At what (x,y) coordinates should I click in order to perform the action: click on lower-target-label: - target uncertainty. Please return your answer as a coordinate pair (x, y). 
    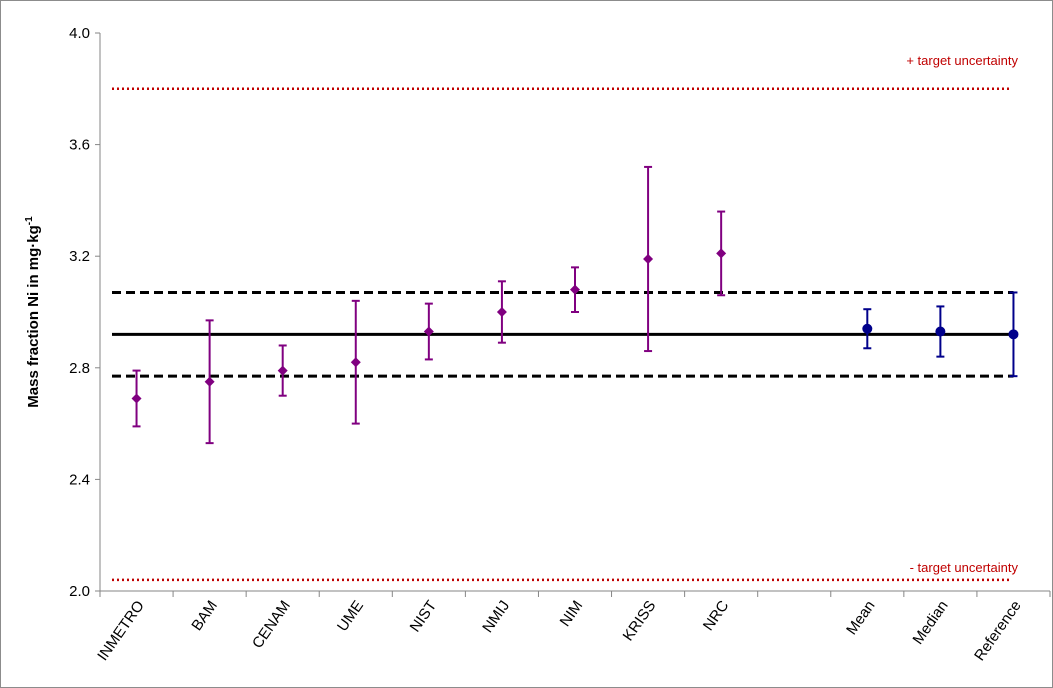
    Looking at the image, I should click on (964, 567).